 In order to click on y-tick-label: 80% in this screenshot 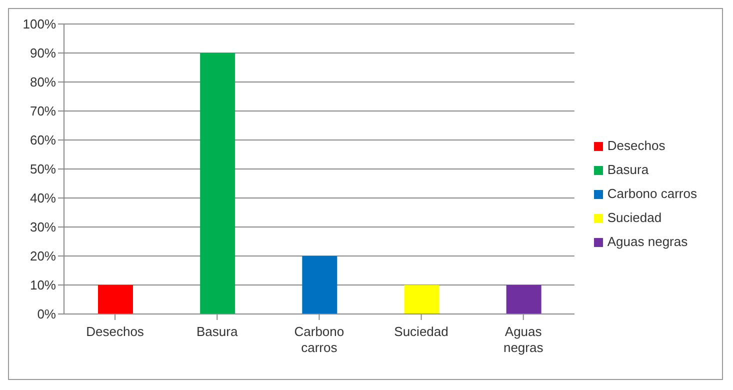, I will do `click(43, 82)`.